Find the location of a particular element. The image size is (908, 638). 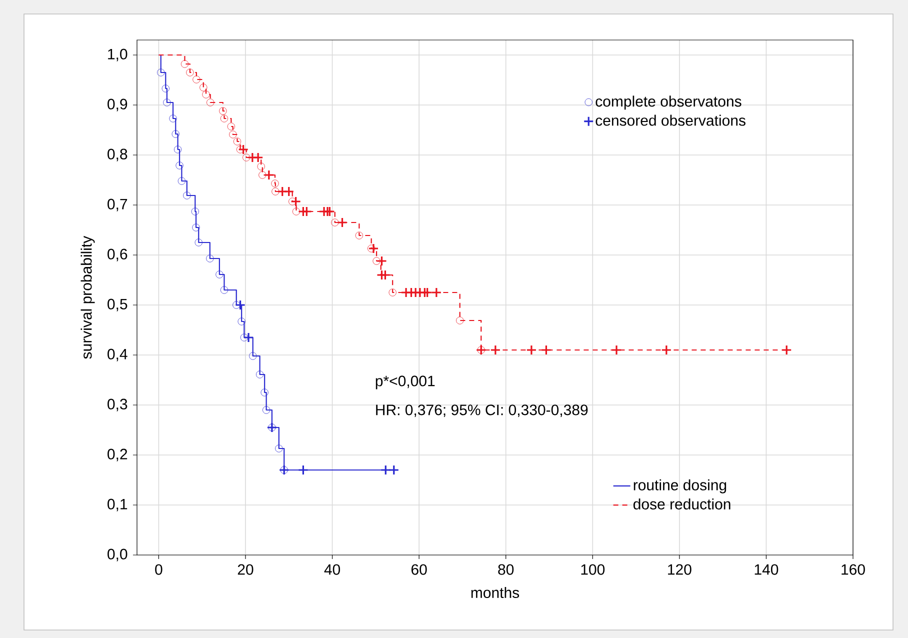

legend-label: censored observations is located at coordinates (671, 120).